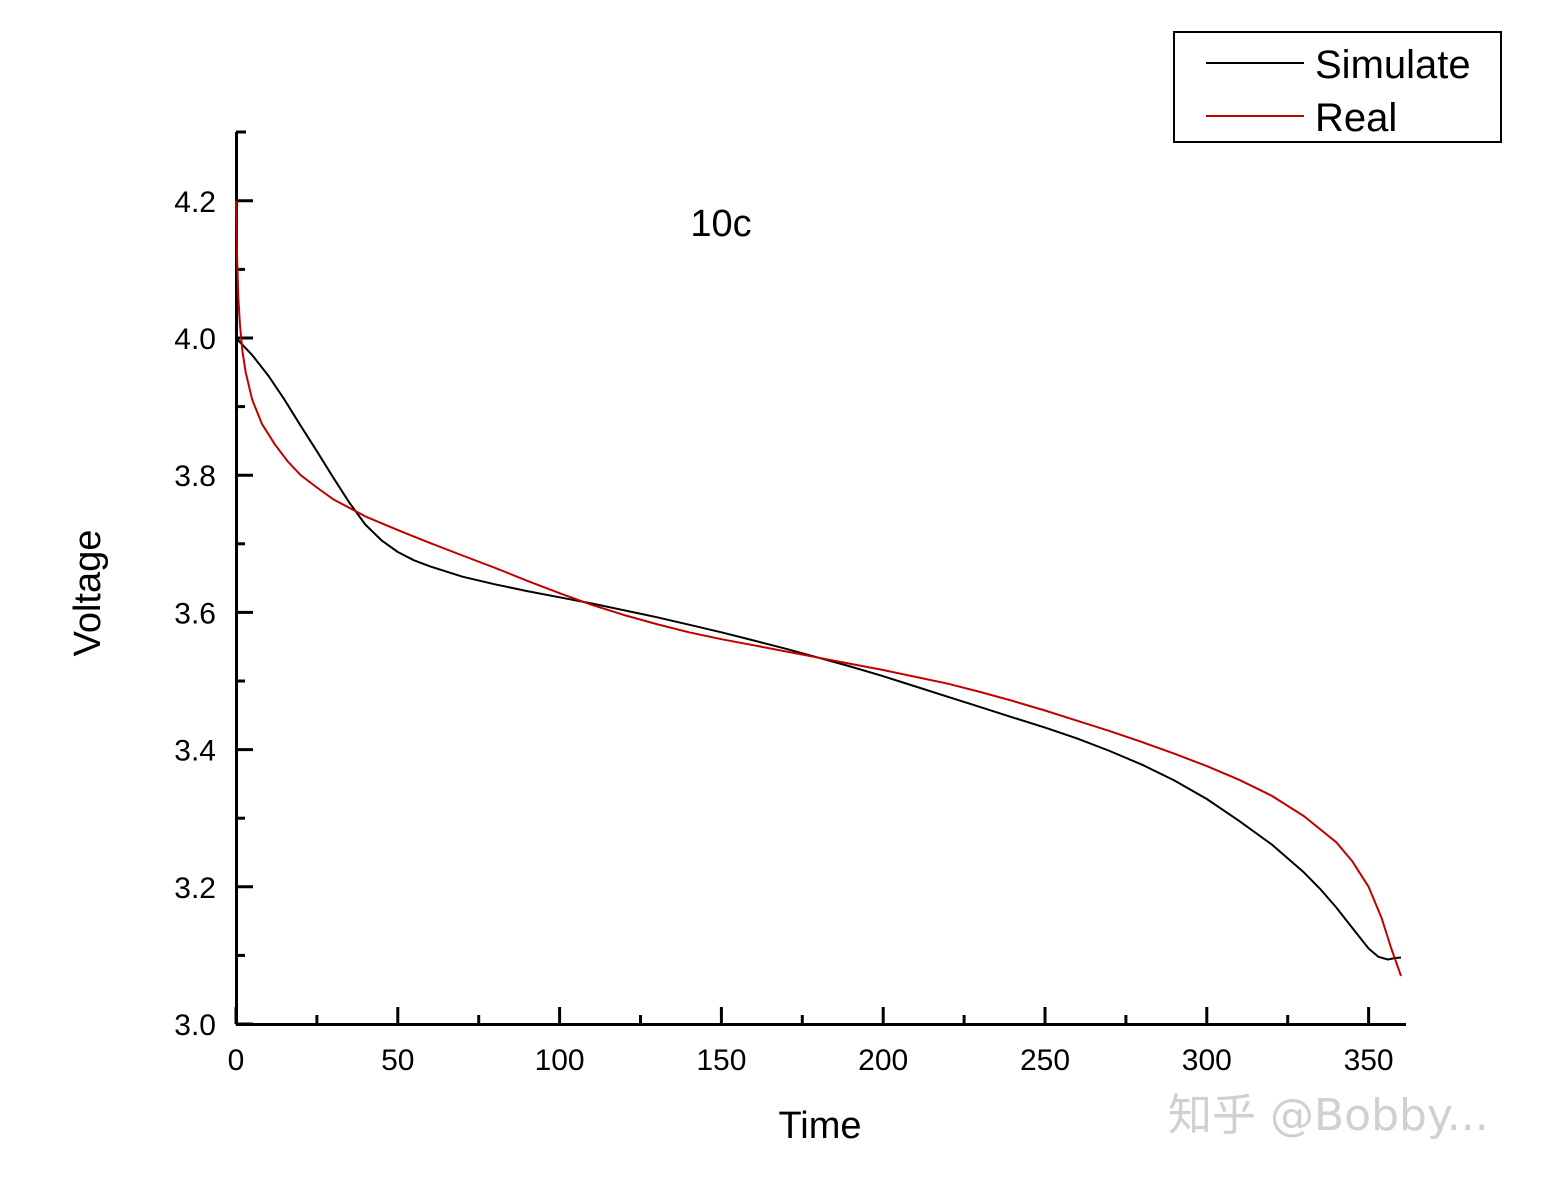 The image size is (1543, 1185). Describe the element at coordinates (195, 202) in the screenshot. I see `y-tick-label: 4.2` at that location.